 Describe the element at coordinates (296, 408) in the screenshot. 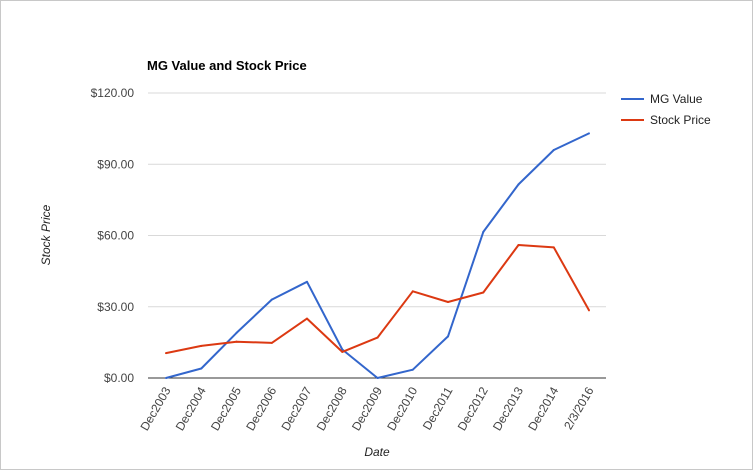

I see `x-tick-label: Dec2007` at that location.